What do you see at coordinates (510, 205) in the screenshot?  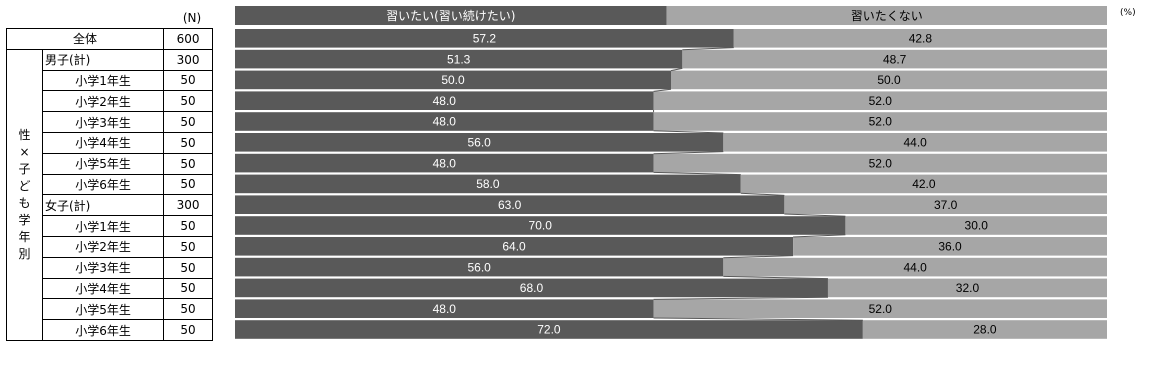 I see `data-label-series-1: 63.0` at bounding box center [510, 205].